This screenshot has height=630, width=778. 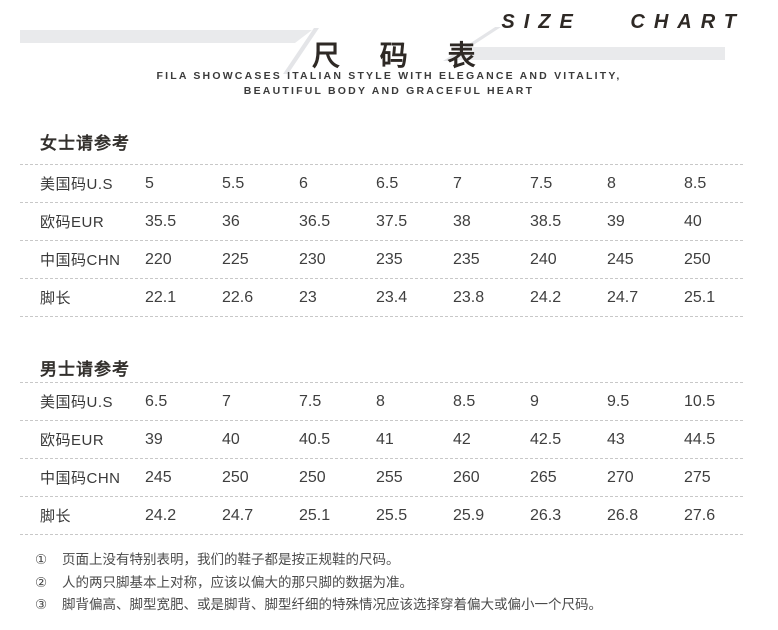 What do you see at coordinates (41, 559) in the screenshot?
I see `footnote-marker: ①` at bounding box center [41, 559].